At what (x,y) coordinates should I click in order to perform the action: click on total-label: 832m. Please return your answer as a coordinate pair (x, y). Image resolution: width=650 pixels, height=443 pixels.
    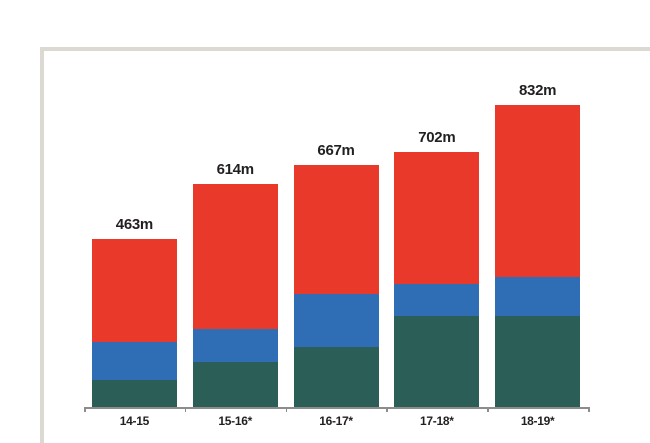
    Looking at the image, I should click on (538, 90).